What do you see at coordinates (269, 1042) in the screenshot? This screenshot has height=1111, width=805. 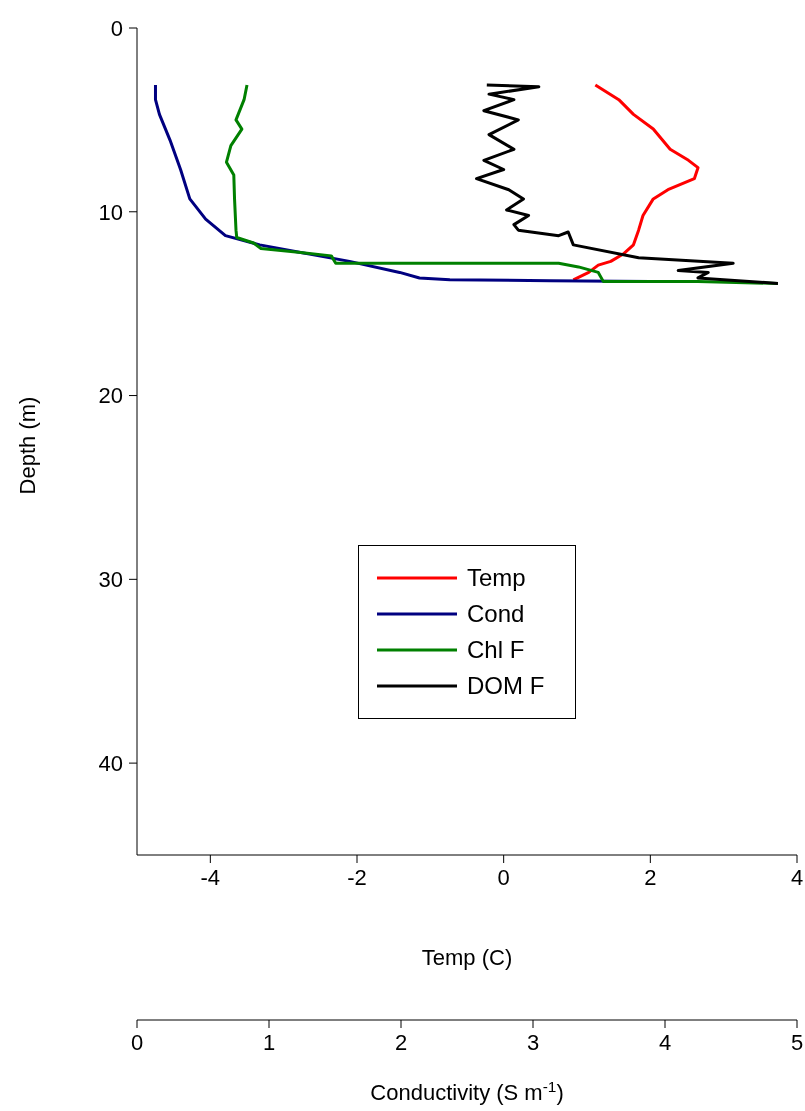 I see `x2-tick-label: 1` at bounding box center [269, 1042].